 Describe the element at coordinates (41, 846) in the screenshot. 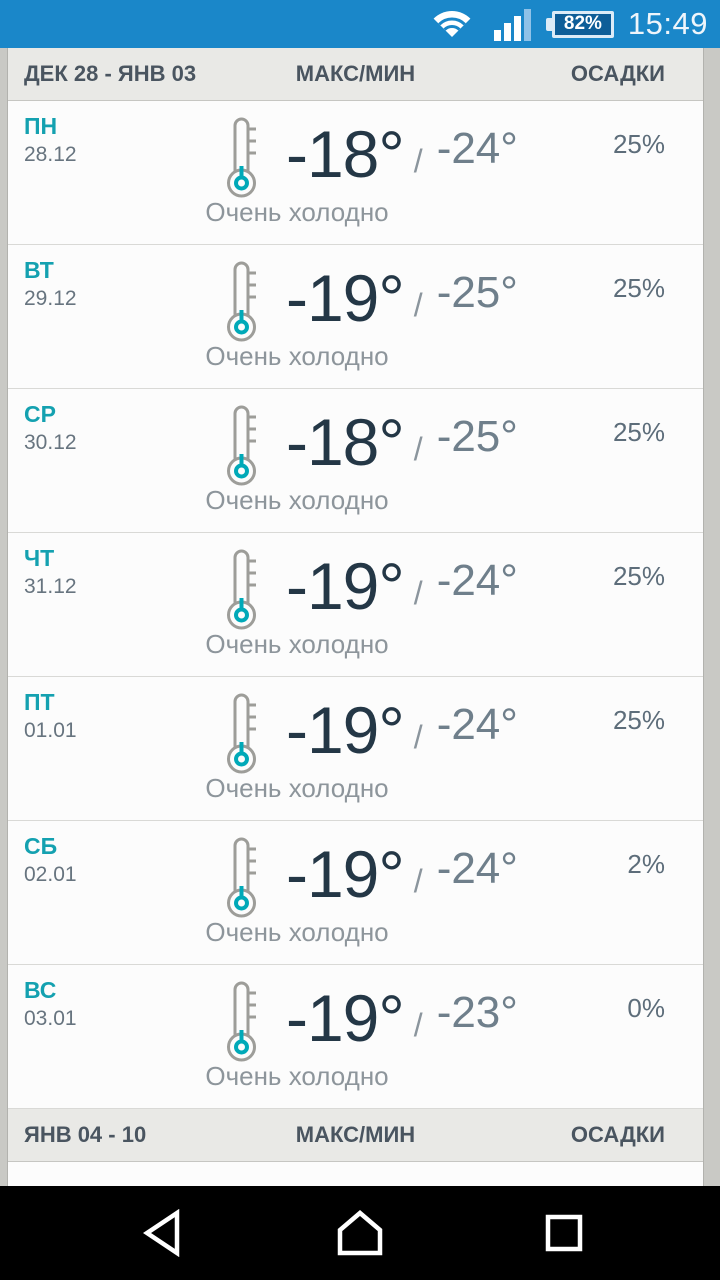

I see `day-abbrev: СБ` at that location.